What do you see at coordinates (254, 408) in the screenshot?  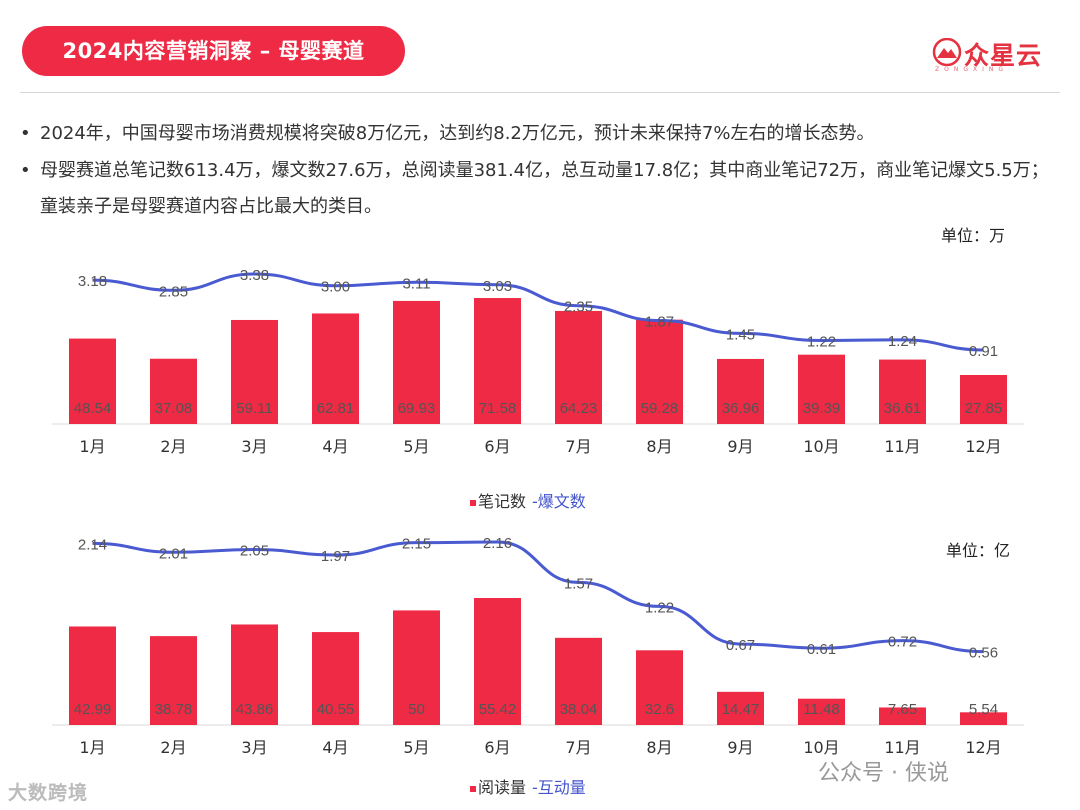 I see `bar-value-label: 59.11` at bounding box center [254, 408].